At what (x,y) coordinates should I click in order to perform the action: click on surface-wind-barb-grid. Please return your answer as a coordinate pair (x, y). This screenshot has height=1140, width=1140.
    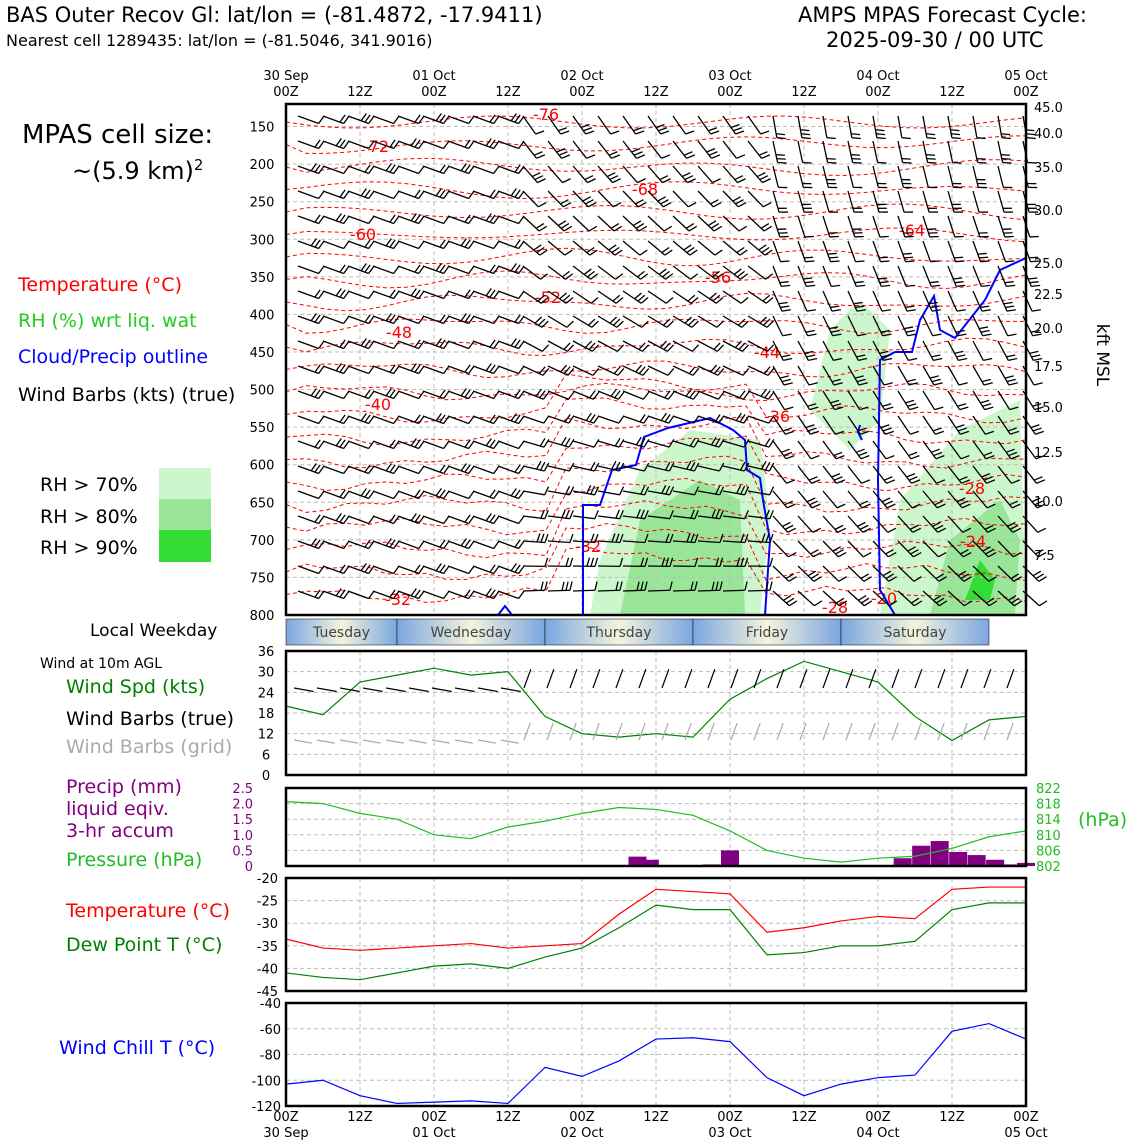
    Looking at the image, I should click on (688, 731).